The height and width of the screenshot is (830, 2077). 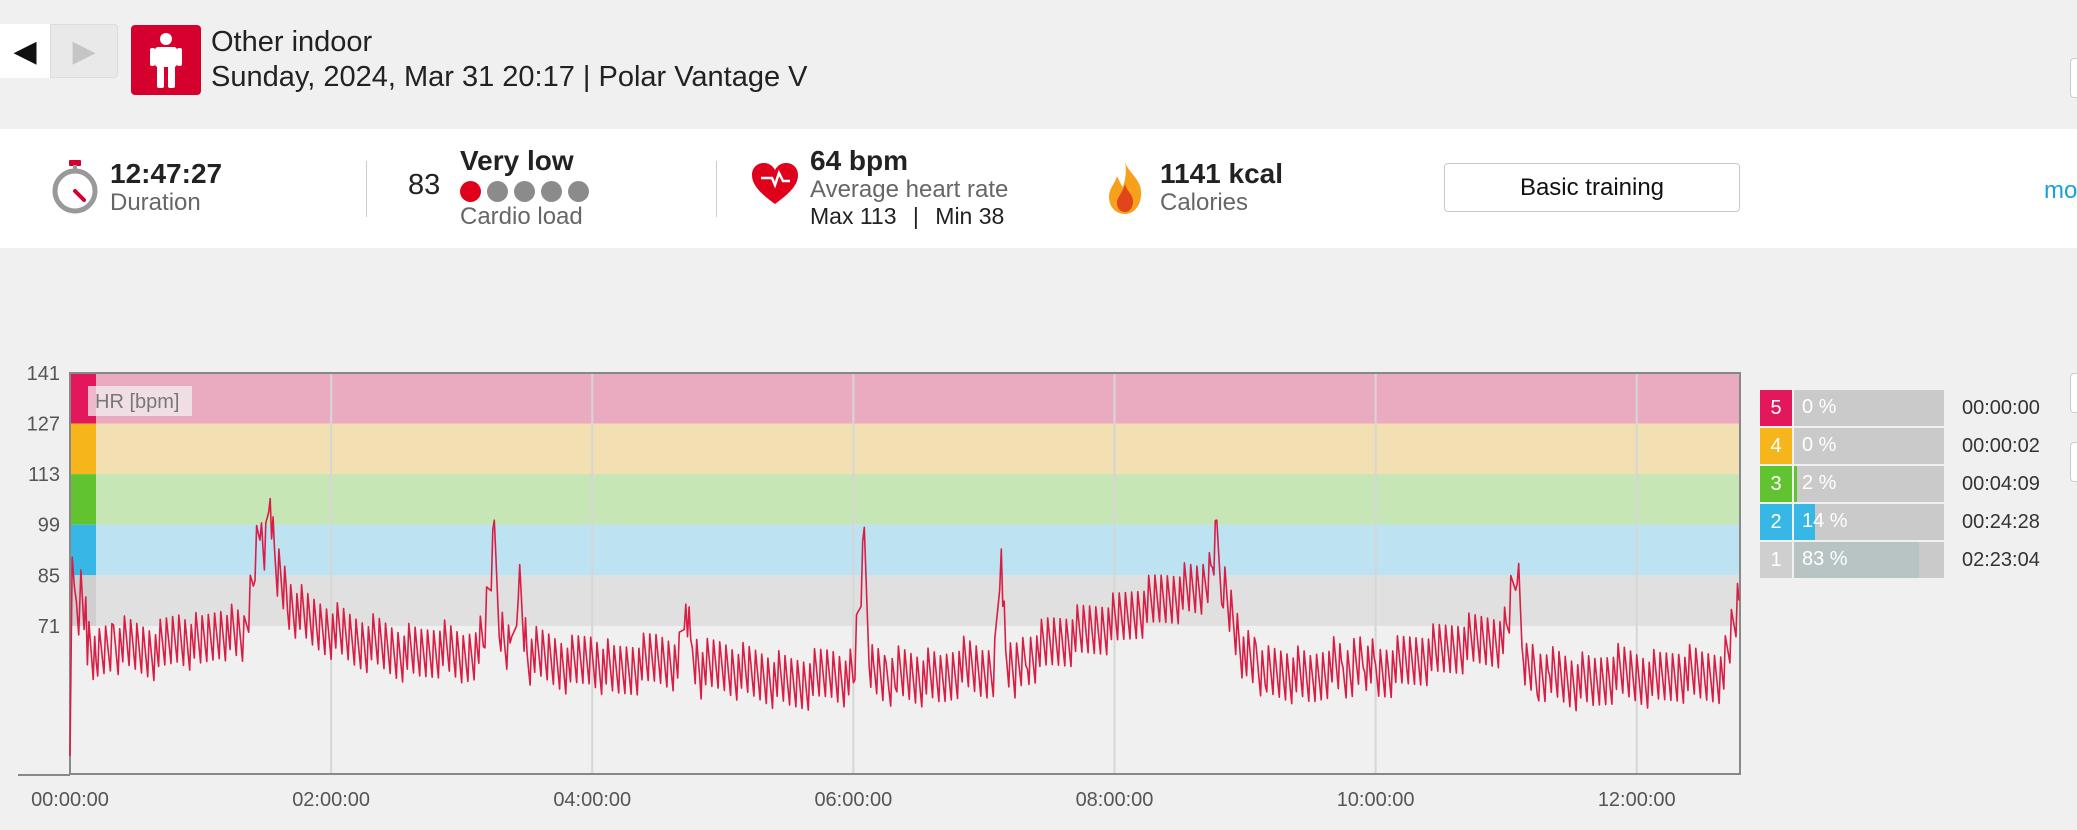 What do you see at coordinates (775, 186) in the screenshot?
I see `heart-icon` at bounding box center [775, 186].